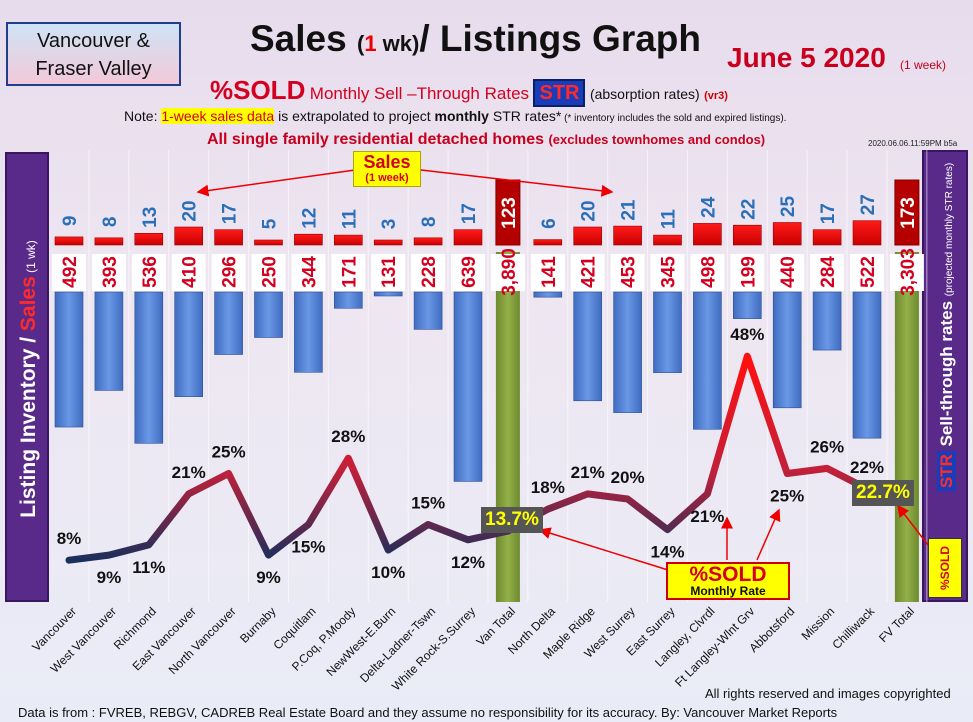  Describe the element at coordinates (868, 204) in the screenshot. I see `sales-value: 27` at that location.